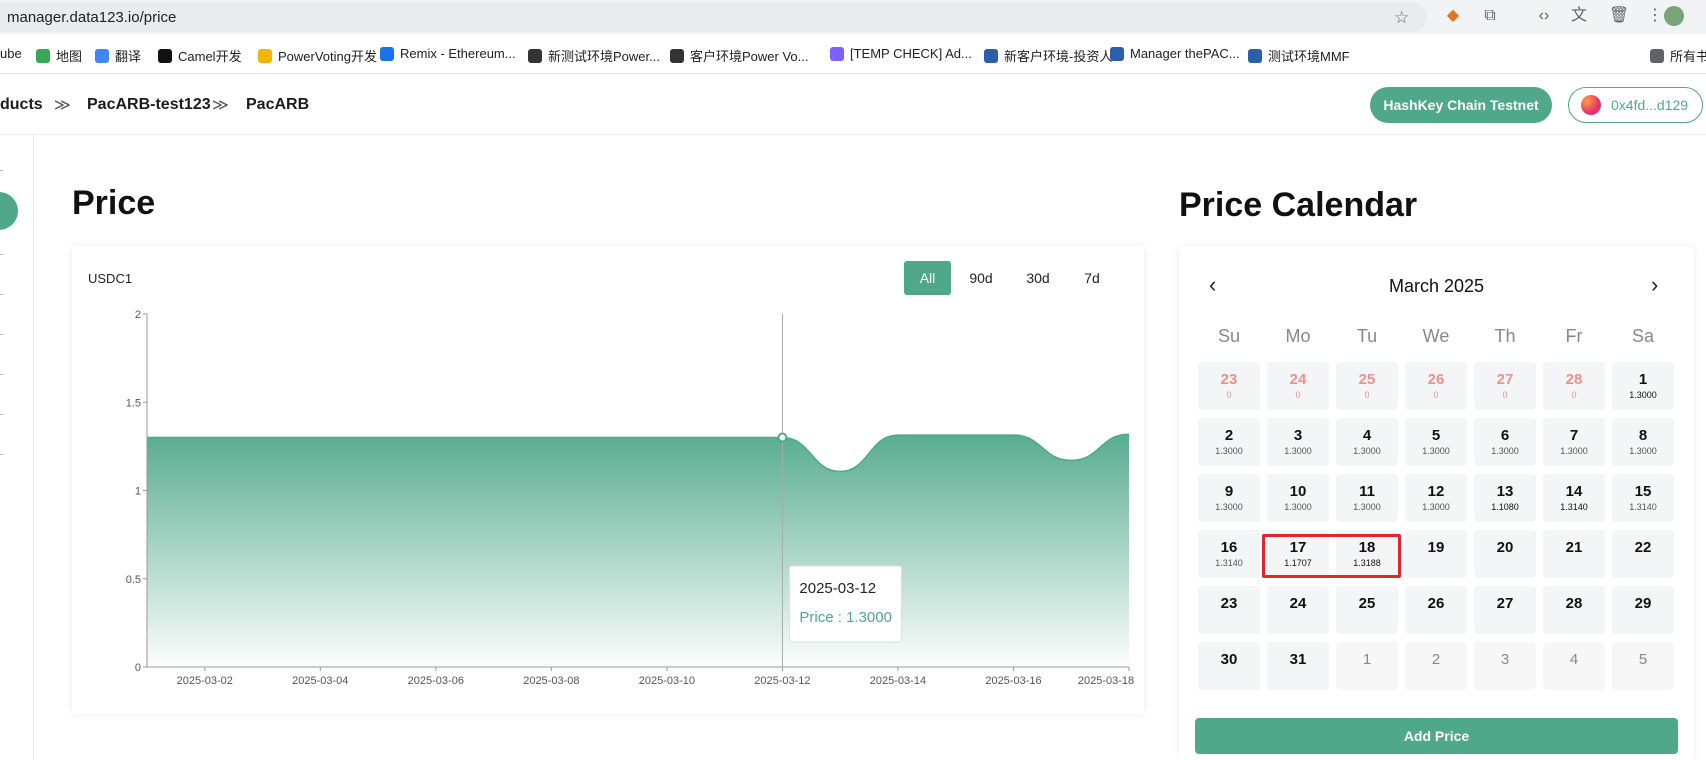  I want to click on calendar-day-cell: 10 1.3000, so click(1298, 498).